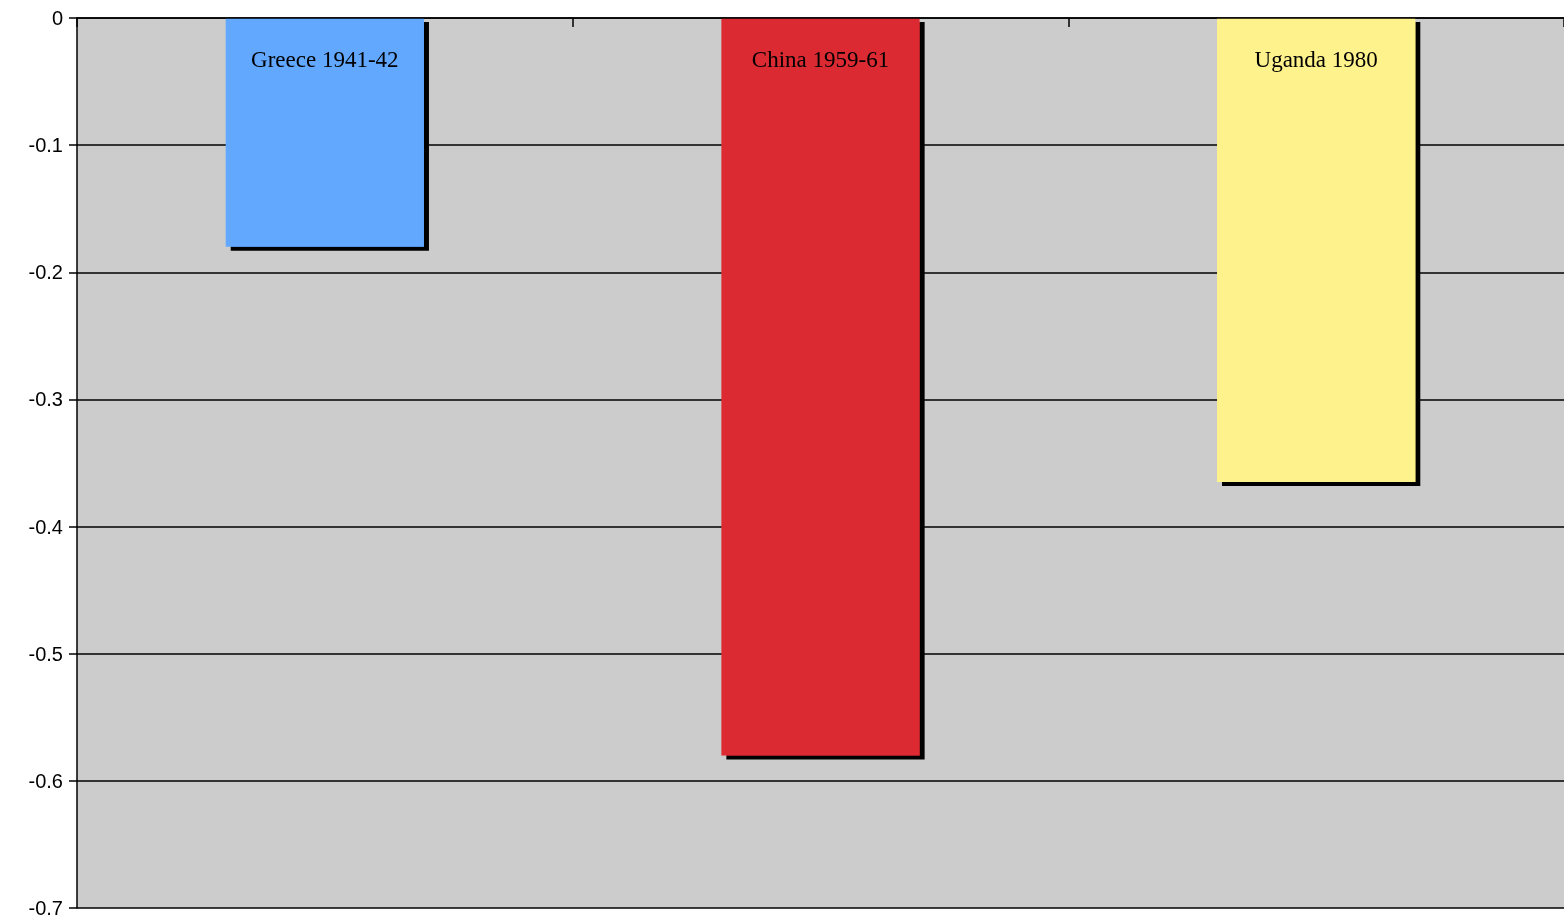 Image resolution: width=1564 pixels, height=920 pixels. I want to click on y-tick-label: -0.3, so click(45, 399).